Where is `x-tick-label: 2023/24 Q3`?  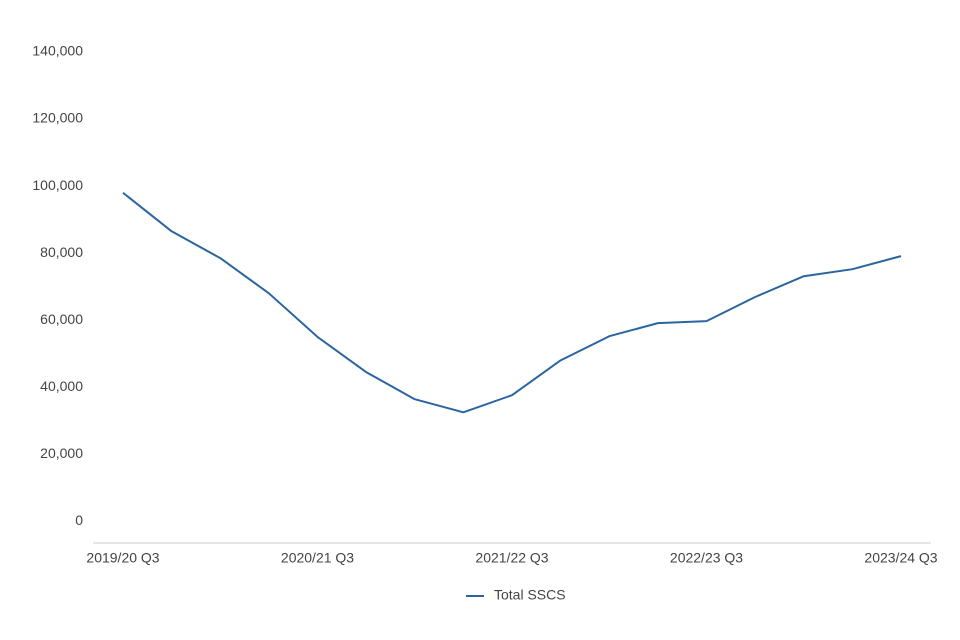
x-tick-label: 2023/24 Q3 is located at coordinates (900, 558).